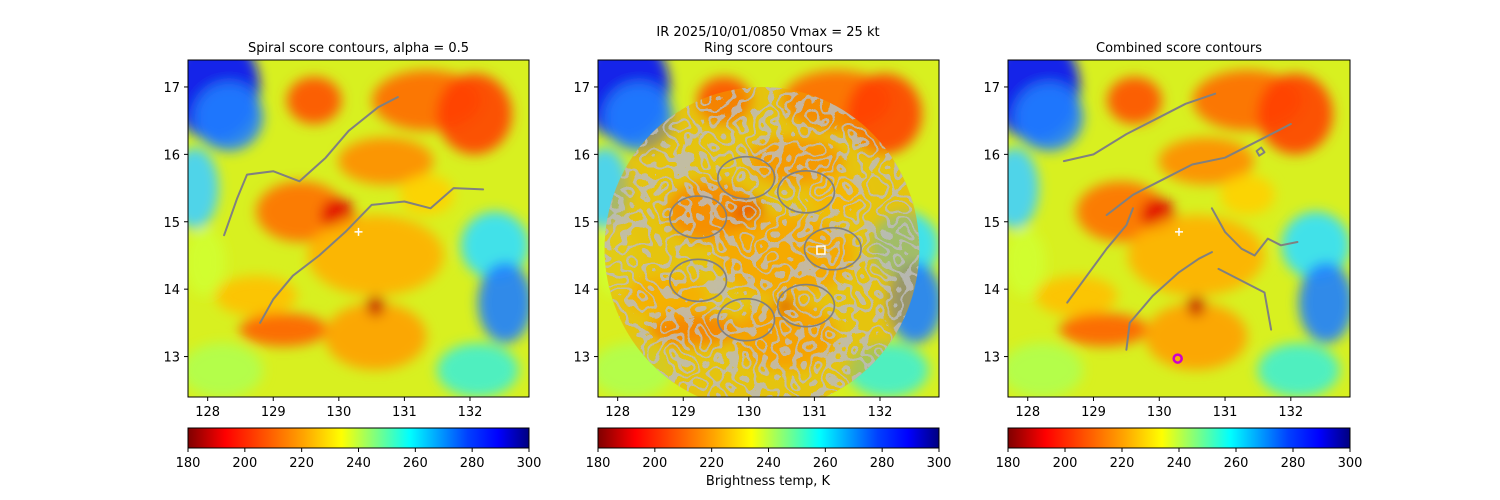 This screenshot has width=1500, height=500. What do you see at coordinates (1260, 151) in the screenshot?
I see `contour-small-loop` at bounding box center [1260, 151].